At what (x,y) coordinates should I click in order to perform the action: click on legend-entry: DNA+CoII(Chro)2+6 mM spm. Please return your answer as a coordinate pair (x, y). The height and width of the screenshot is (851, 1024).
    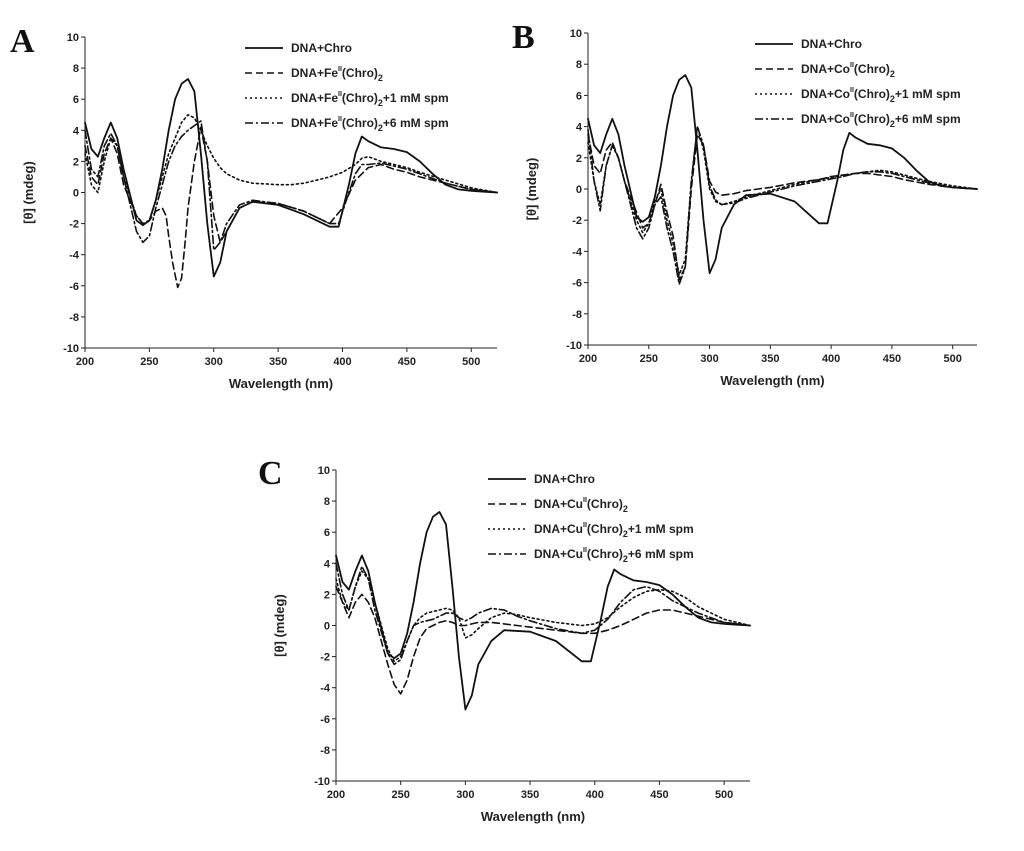
    Looking at the image, I should click on (881, 120).